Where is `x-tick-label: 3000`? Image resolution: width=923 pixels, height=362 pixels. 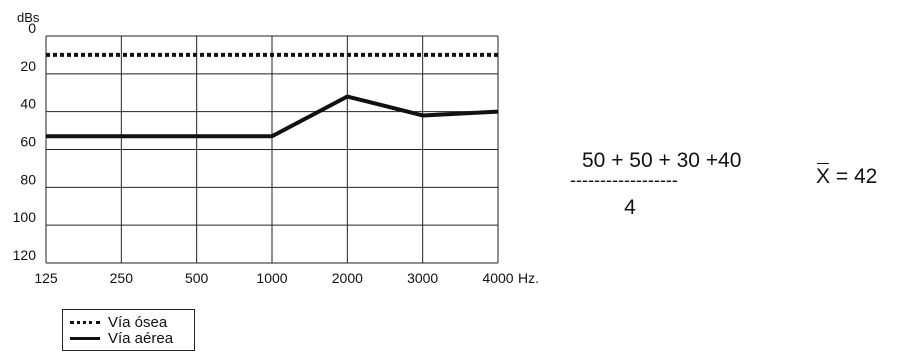
x-tick-label: 3000 is located at coordinates (422, 278).